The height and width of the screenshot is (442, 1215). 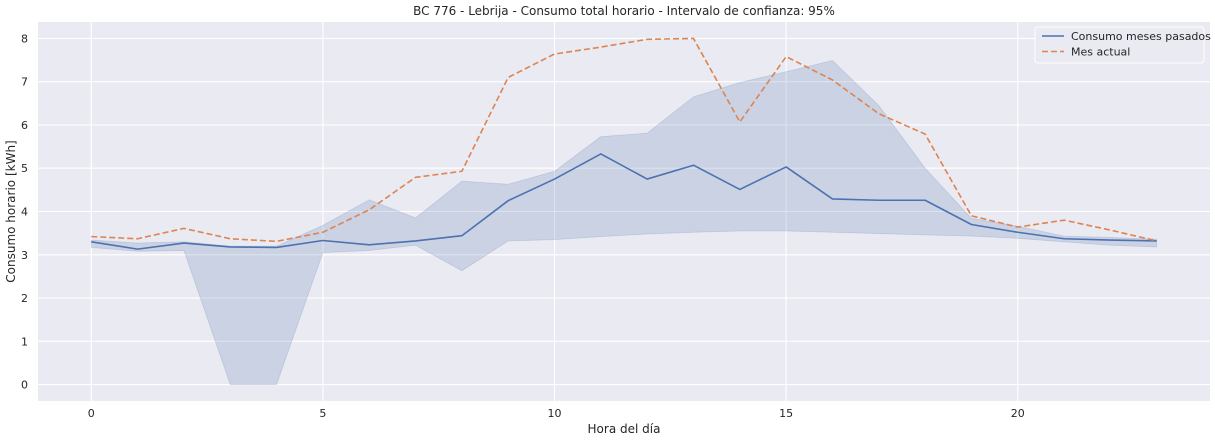 I want to click on y-tick-label: 1, so click(x=24, y=341).